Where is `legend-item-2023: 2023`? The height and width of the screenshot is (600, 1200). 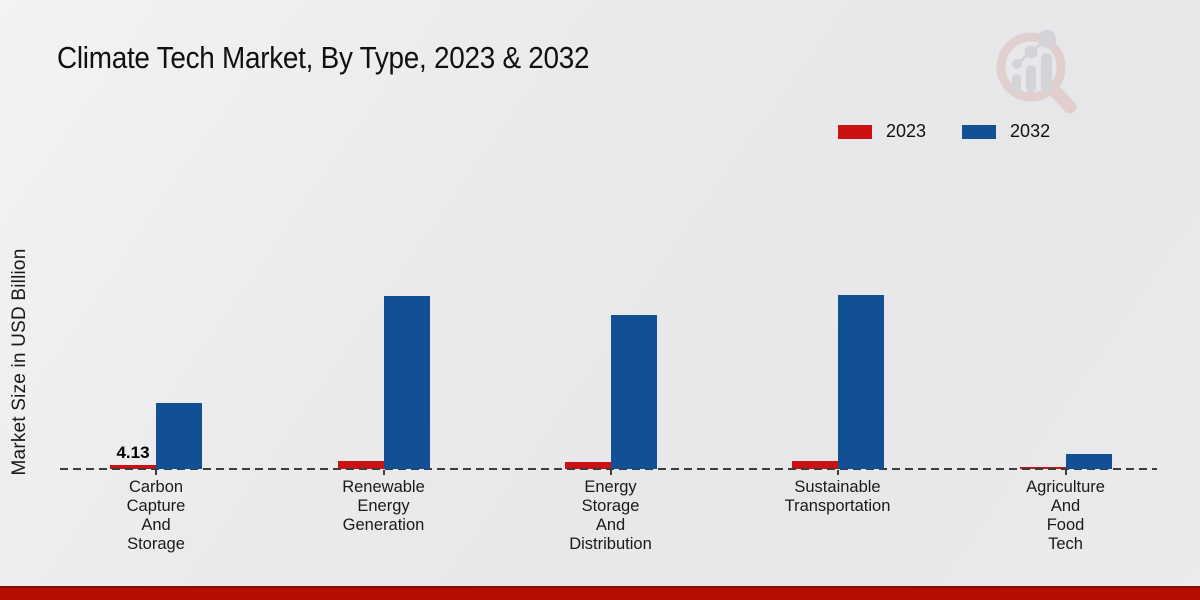
legend-item-2023: 2023 is located at coordinates (882, 131).